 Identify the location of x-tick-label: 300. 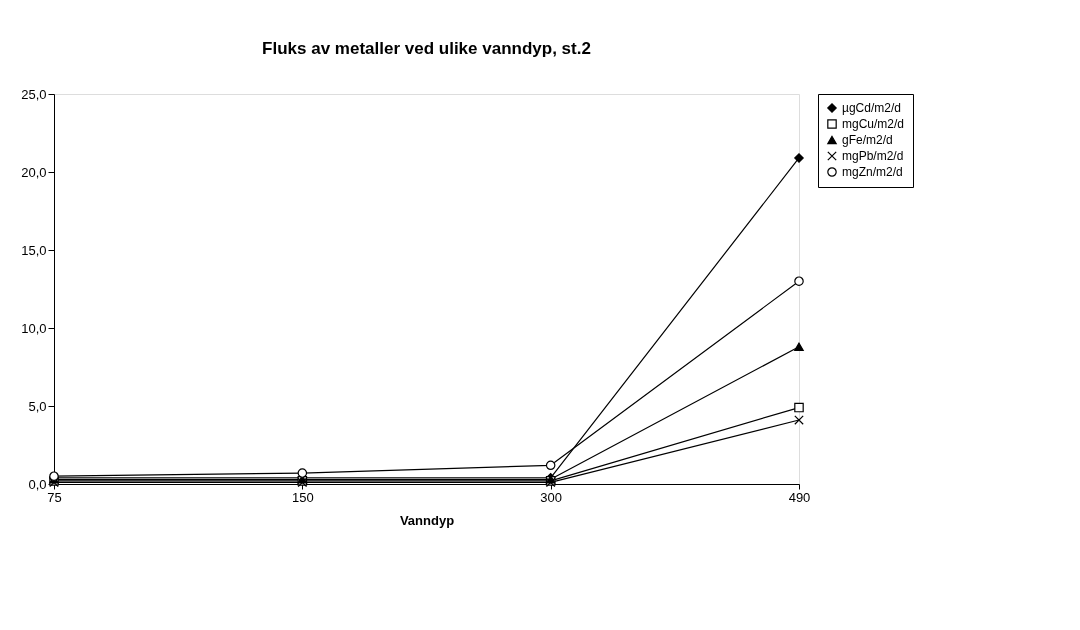
(551, 497).